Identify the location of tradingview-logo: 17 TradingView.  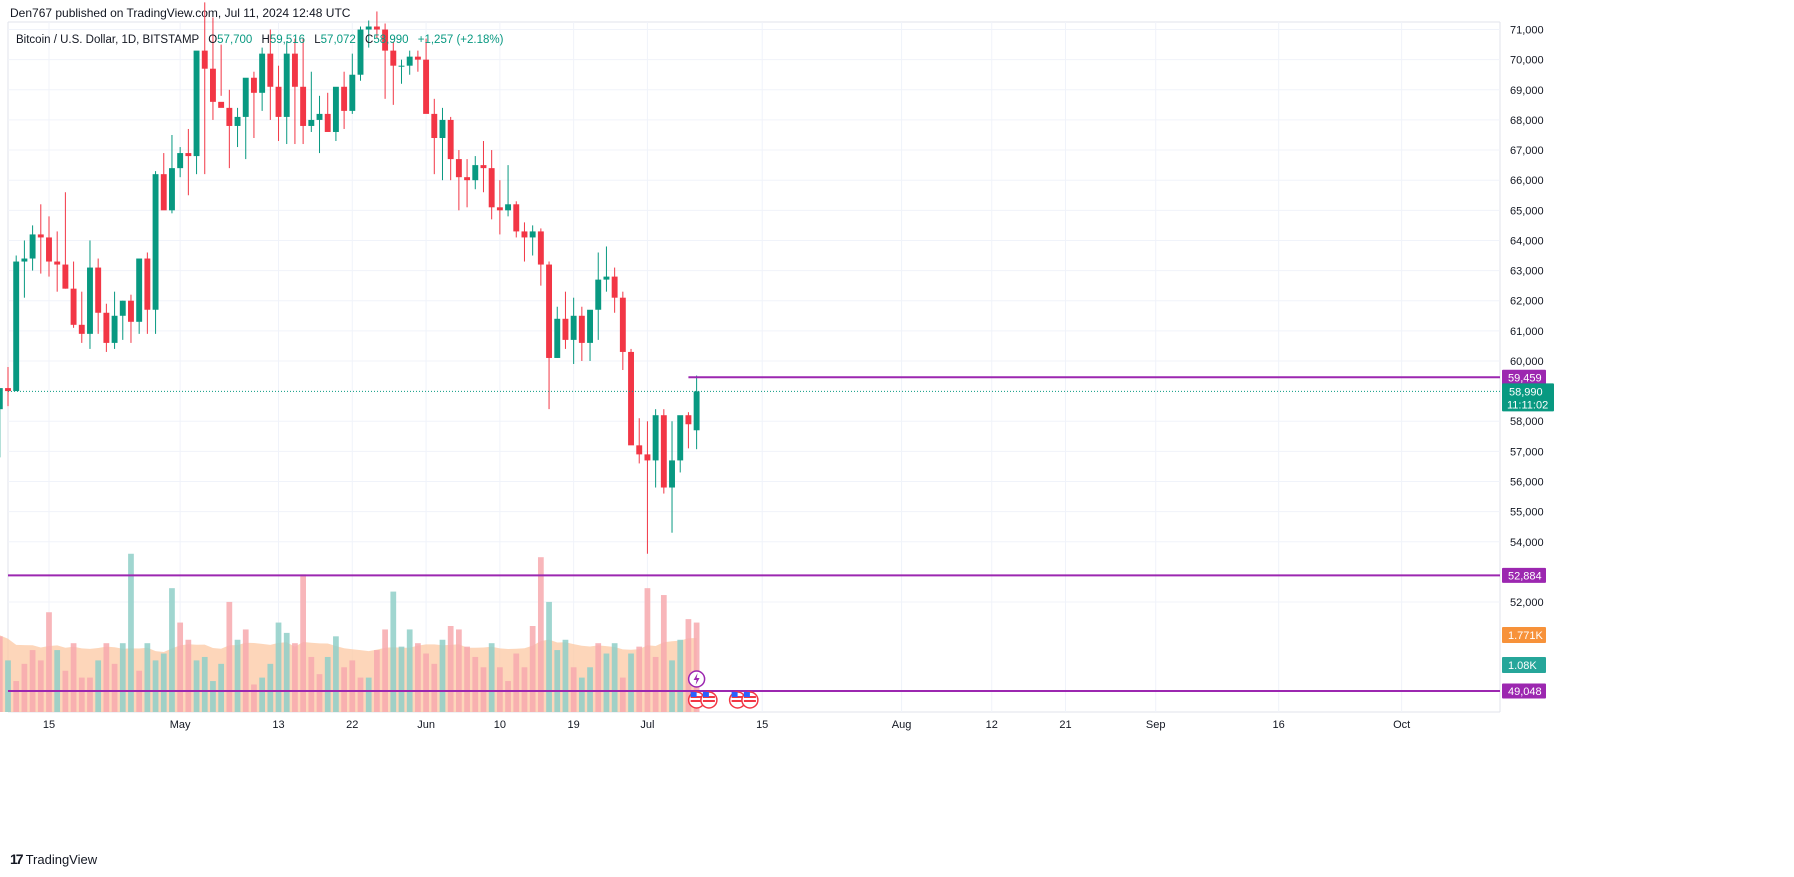
(53, 859).